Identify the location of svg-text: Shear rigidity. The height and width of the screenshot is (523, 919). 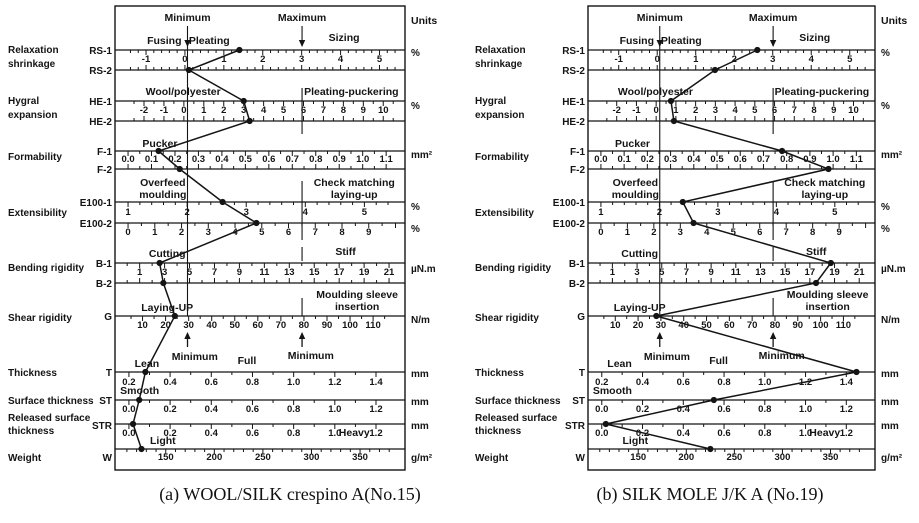
(507, 318).